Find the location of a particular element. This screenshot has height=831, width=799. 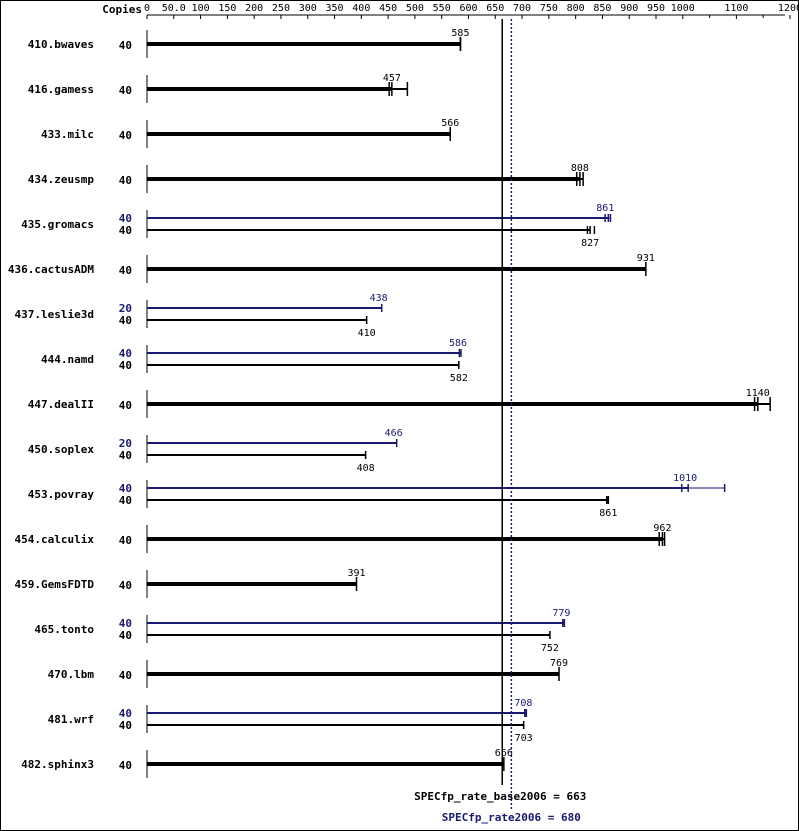

x-tick-label: 750 is located at coordinates (549, 8).